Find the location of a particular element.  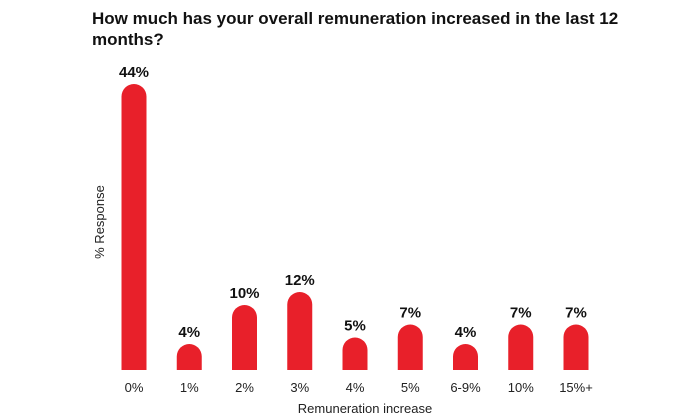

x-tick-label-1%: 1% is located at coordinates (189, 387).